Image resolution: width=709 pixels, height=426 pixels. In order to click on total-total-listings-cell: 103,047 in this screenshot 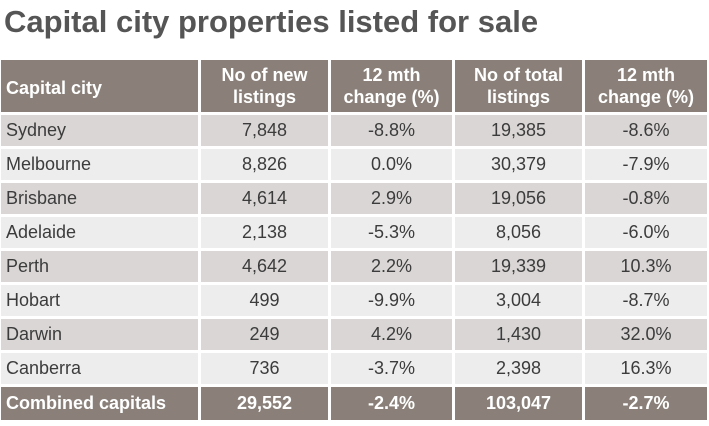, I will do `click(520, 403)`.